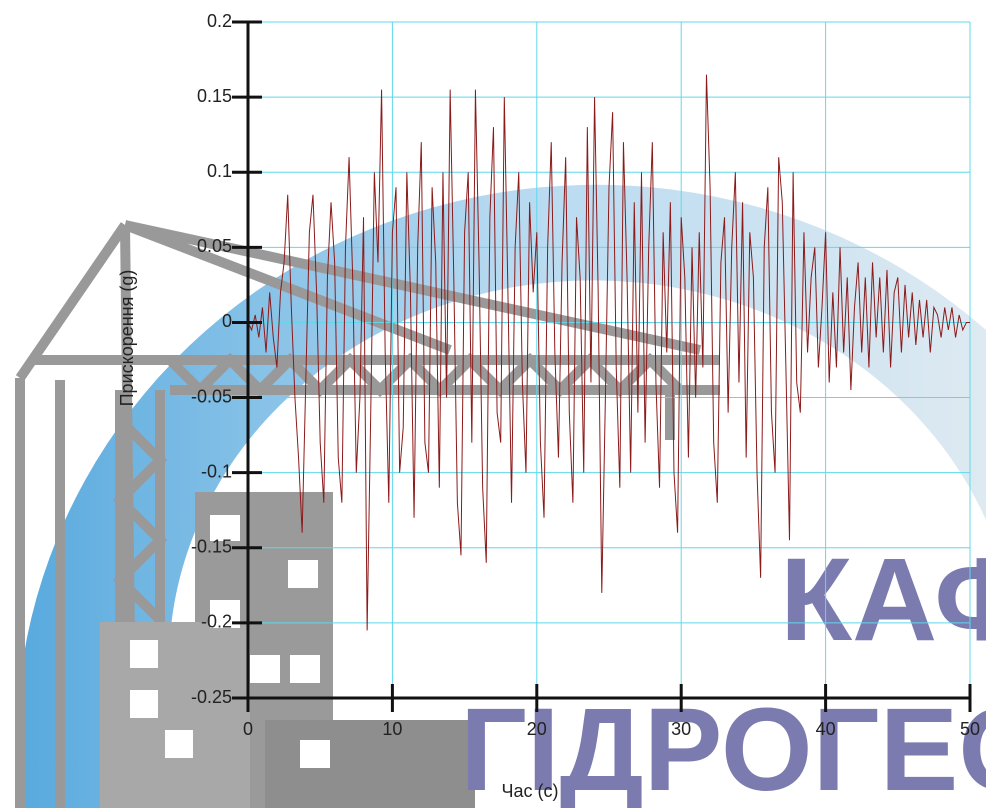  I want to click on watermark-text: КАФ, so click(883, 600).